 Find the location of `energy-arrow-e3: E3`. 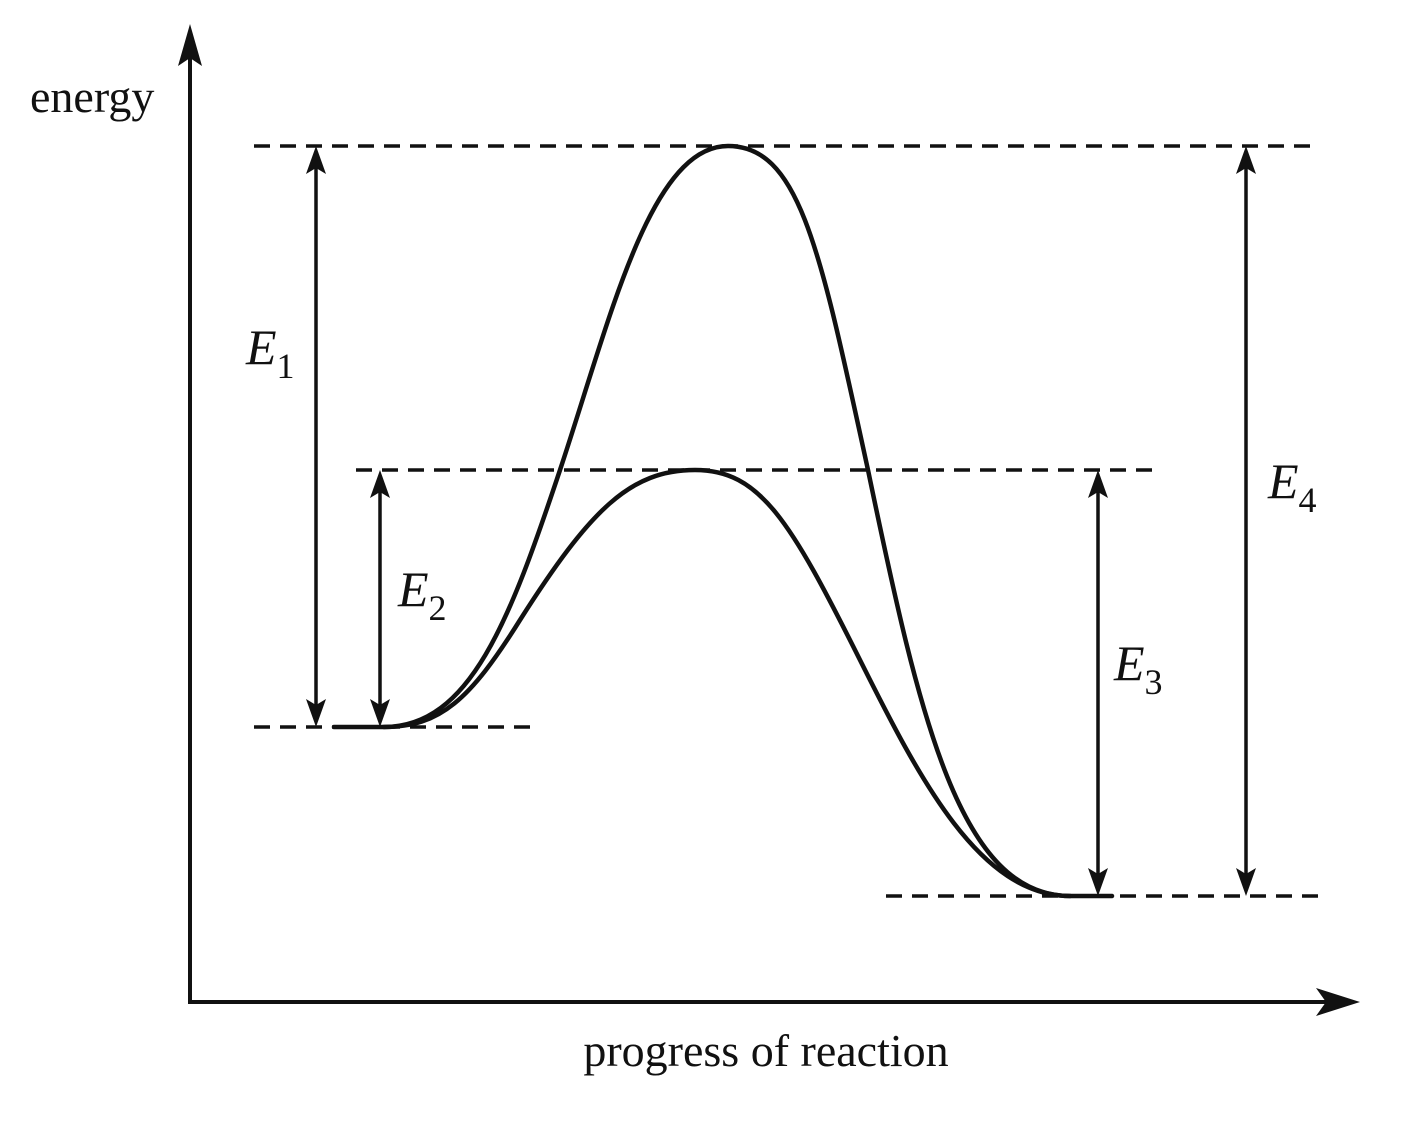

energy-arrow-e3: E3 is located at coordinates (1125, 683).